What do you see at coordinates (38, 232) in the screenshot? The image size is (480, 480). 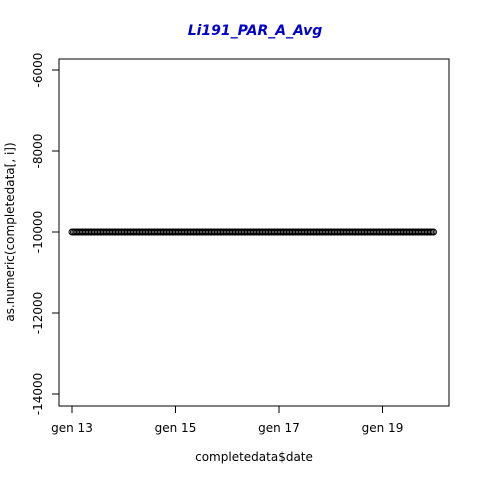 I see `y-tick-label: -10000` at bounding box center [38, 232].